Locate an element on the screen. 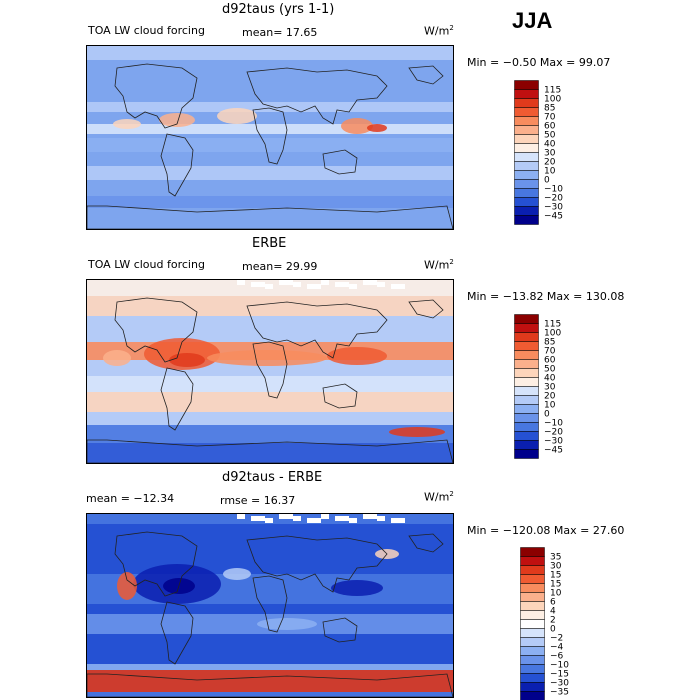  panel-2-map is located at coordinates (270, 371).